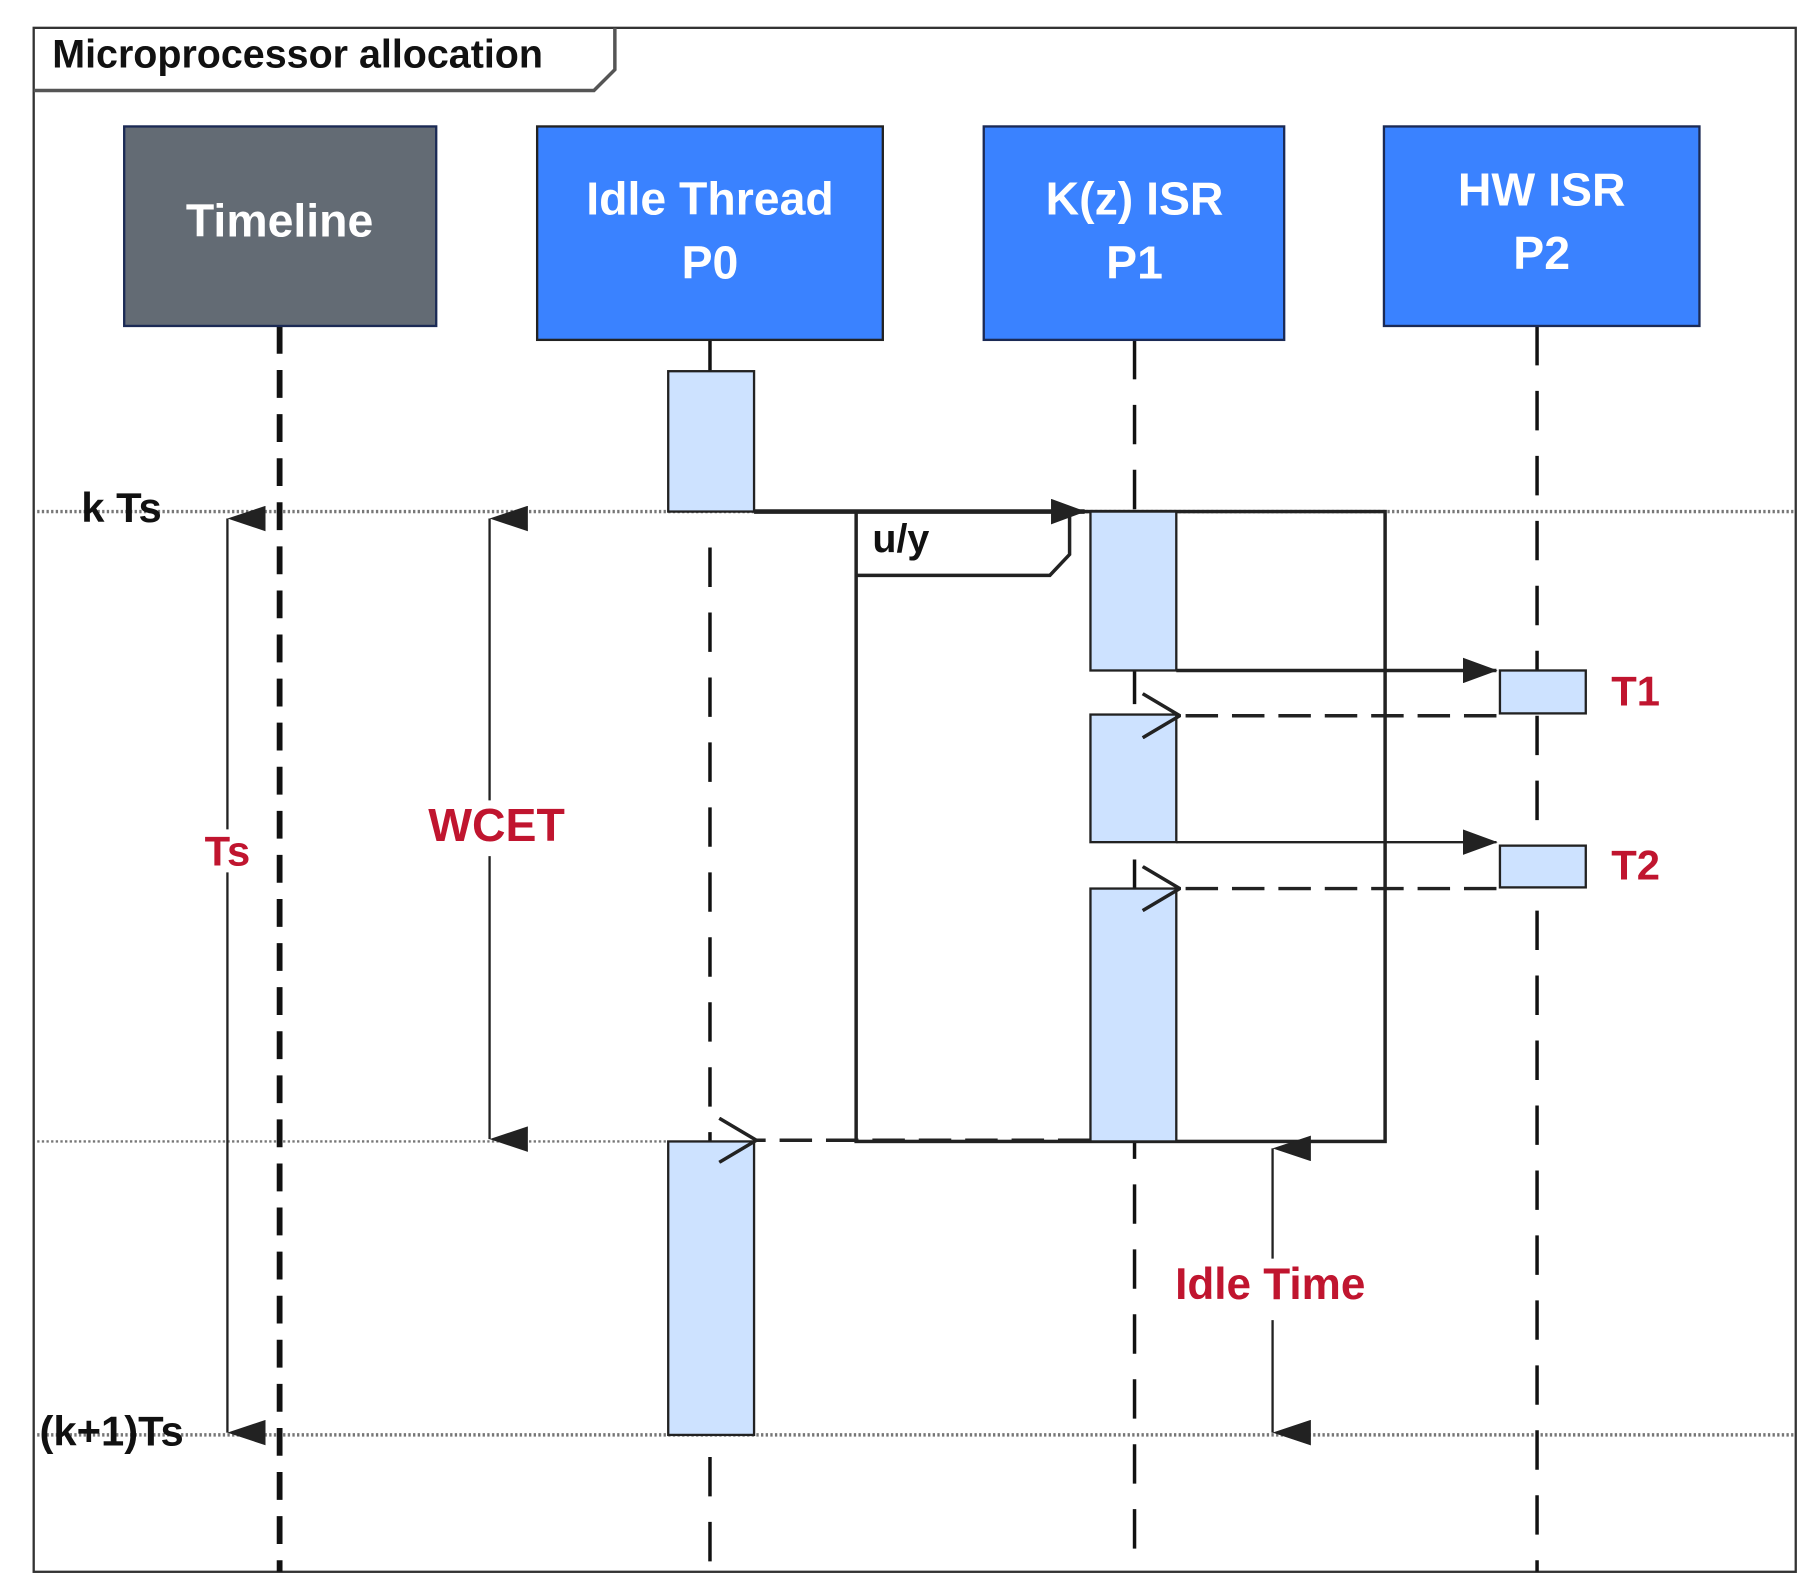  I want to click on participant-hw-priority: P2, so click(1541, 253).